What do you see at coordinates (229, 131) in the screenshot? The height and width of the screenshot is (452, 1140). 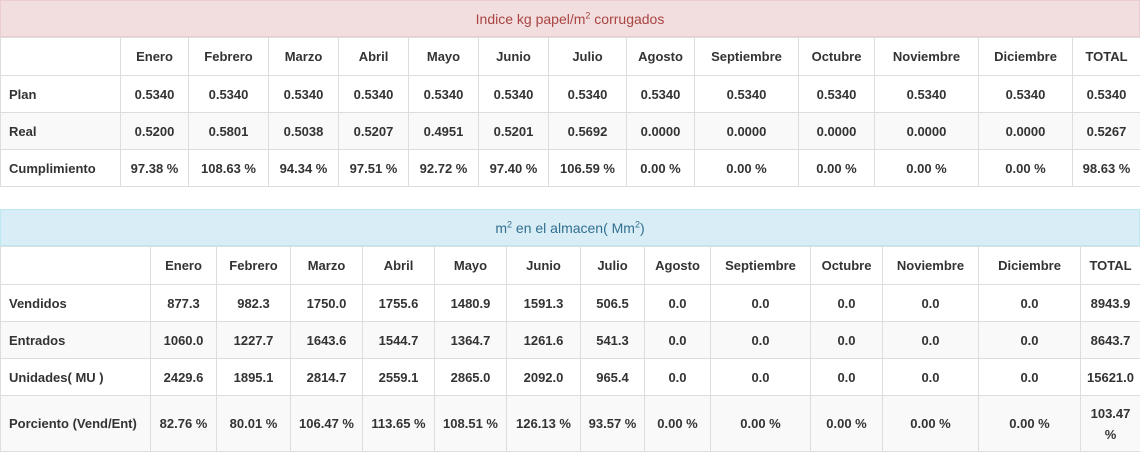 I see `table-cell: 0.5801` at bounding box center [229, 131].